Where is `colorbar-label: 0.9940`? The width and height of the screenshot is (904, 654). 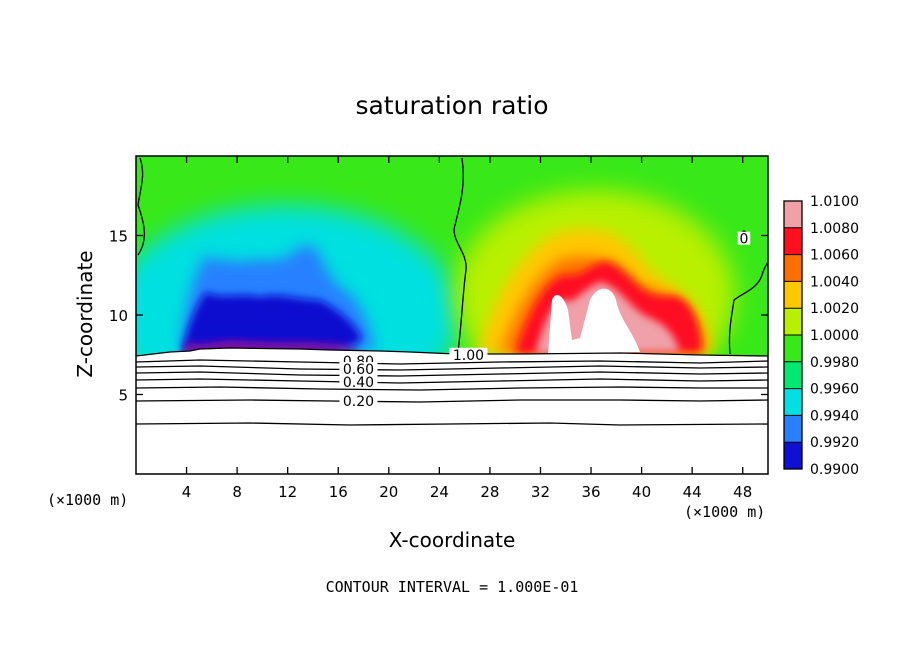 colorbar-label: 0.9940 is located at coordinates (834, 416).